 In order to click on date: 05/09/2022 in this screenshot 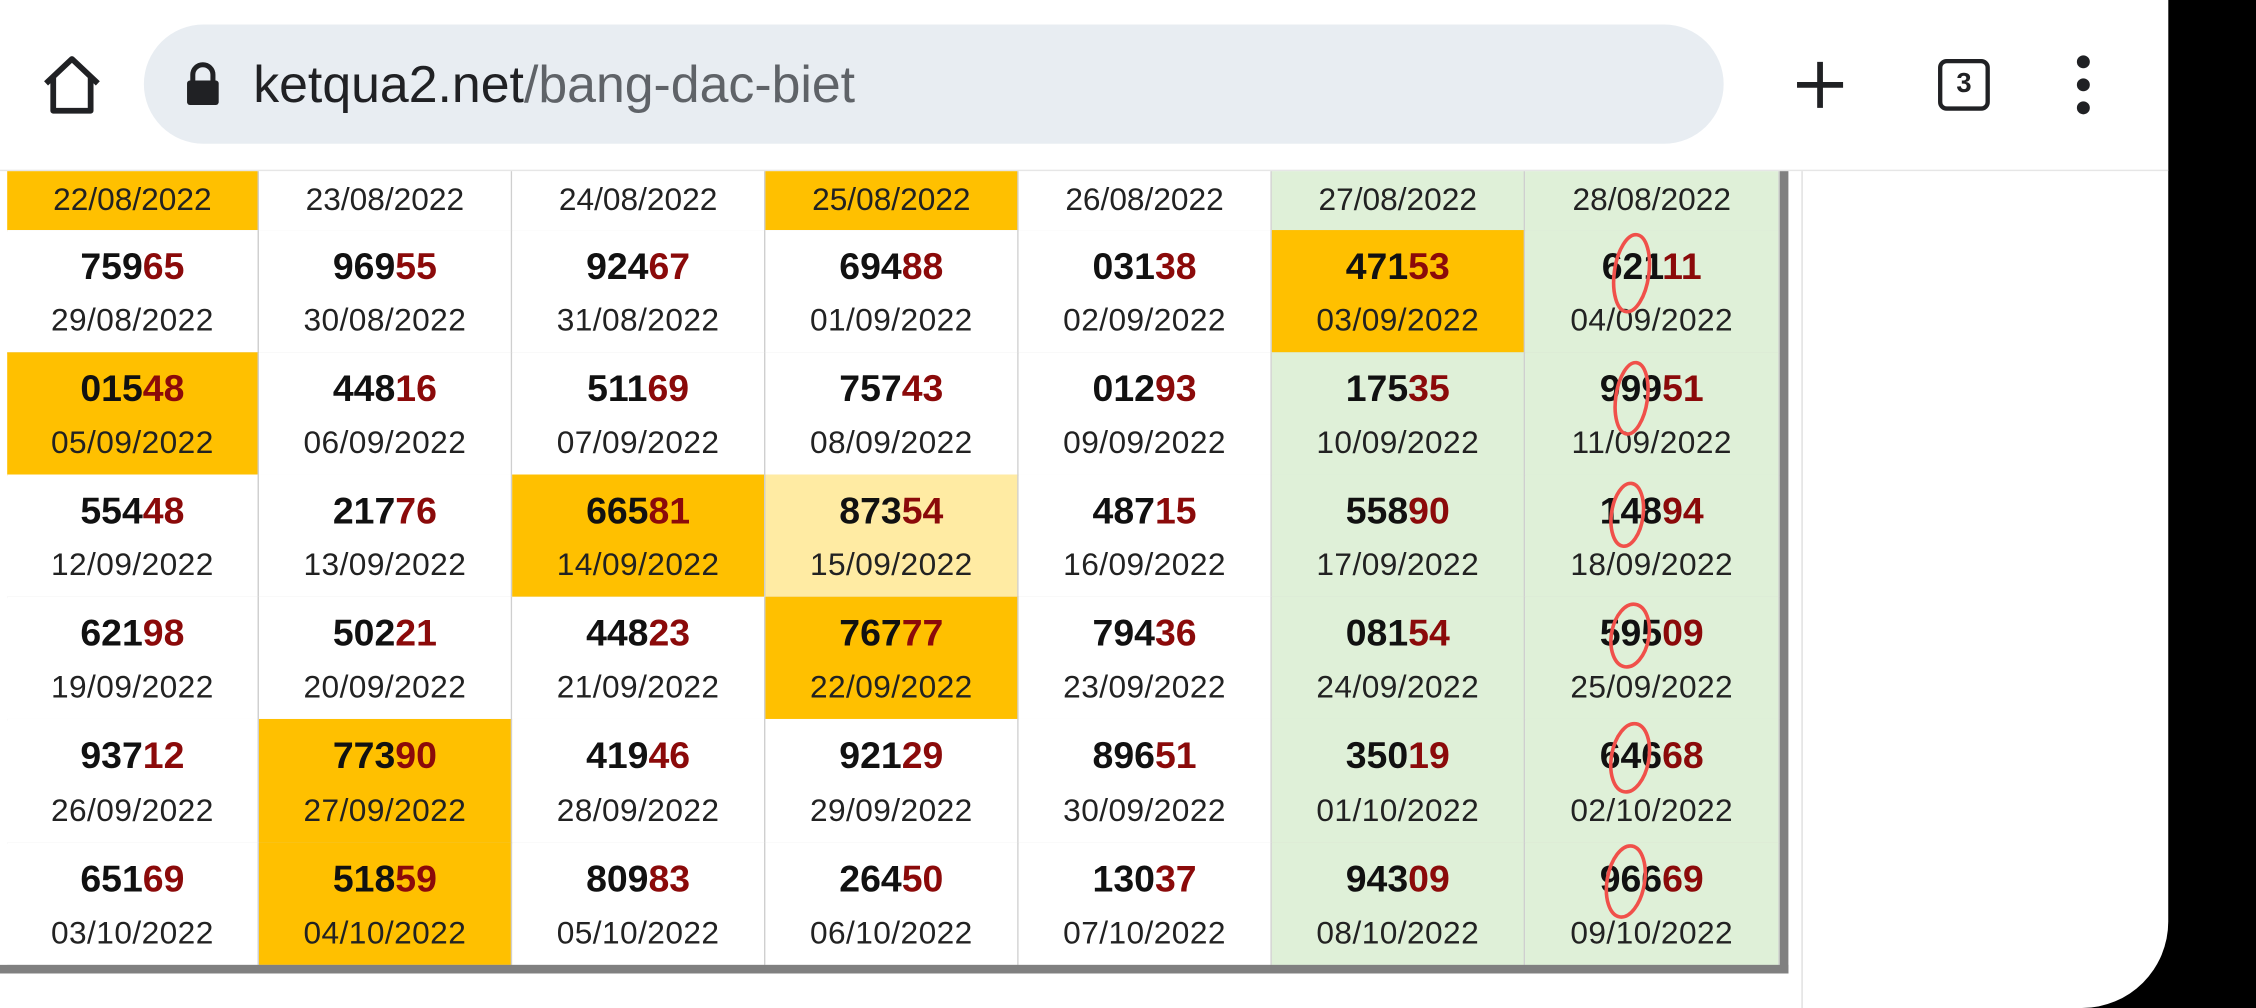, I will do `click(132, 442)`.